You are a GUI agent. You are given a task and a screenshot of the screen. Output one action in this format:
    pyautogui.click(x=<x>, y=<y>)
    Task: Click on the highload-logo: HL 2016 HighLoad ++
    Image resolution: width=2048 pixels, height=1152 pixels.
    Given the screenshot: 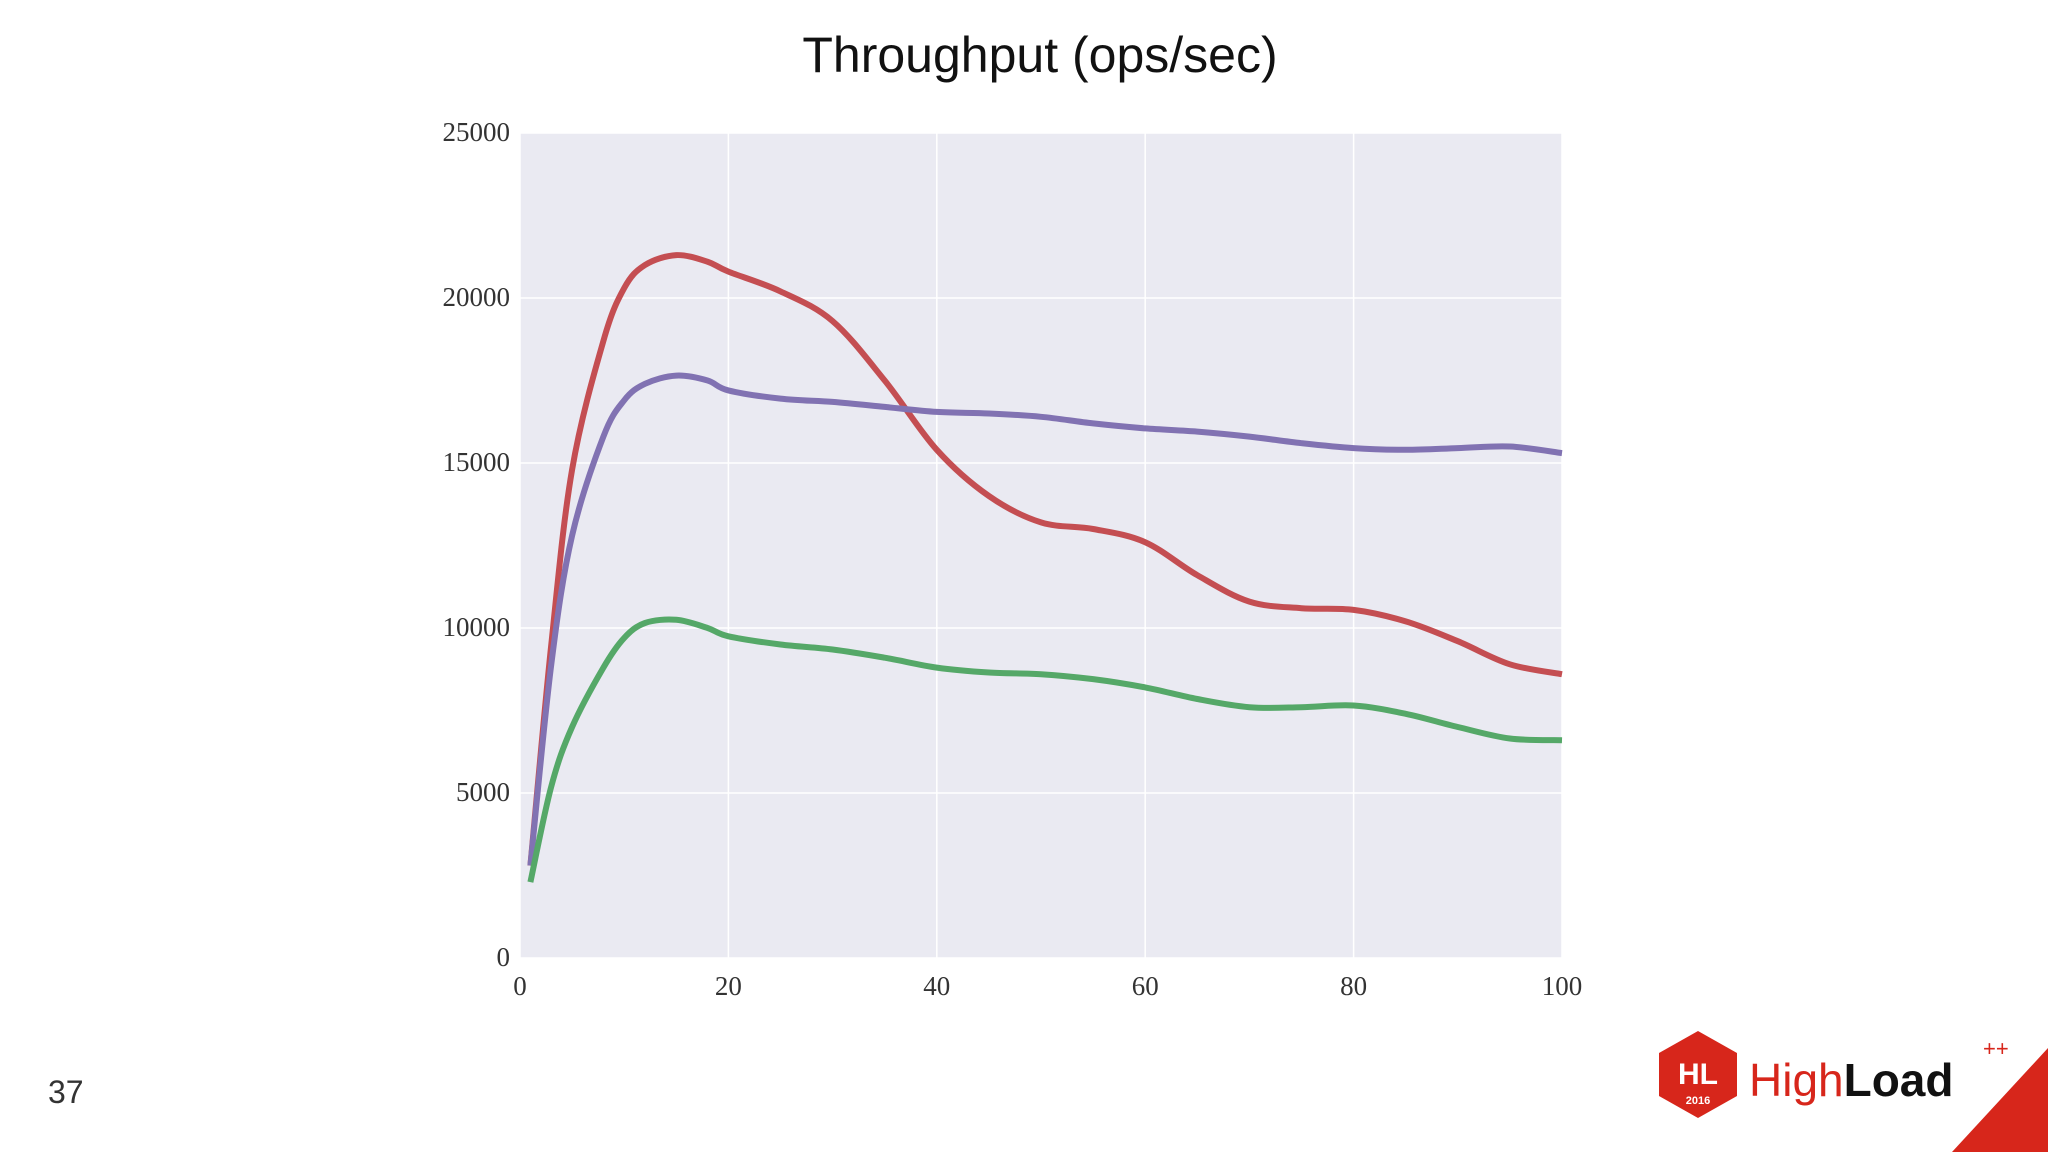 What is the action you would take?
    pyautogui.click(x=1834, y=1074)
    